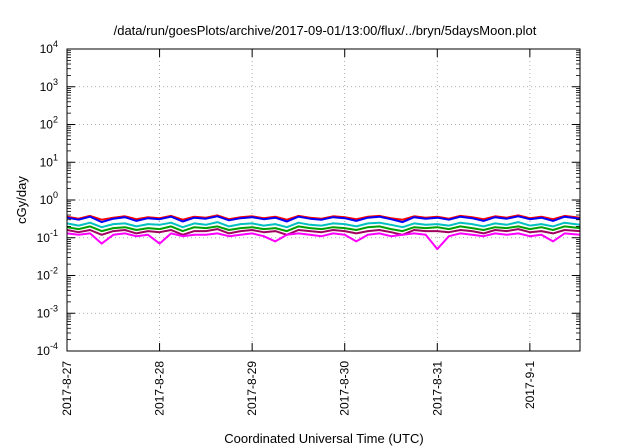  Describe the element at coordinates (54, 346) in the screenshot. I see `y-tick-exponent: -4` at that location.